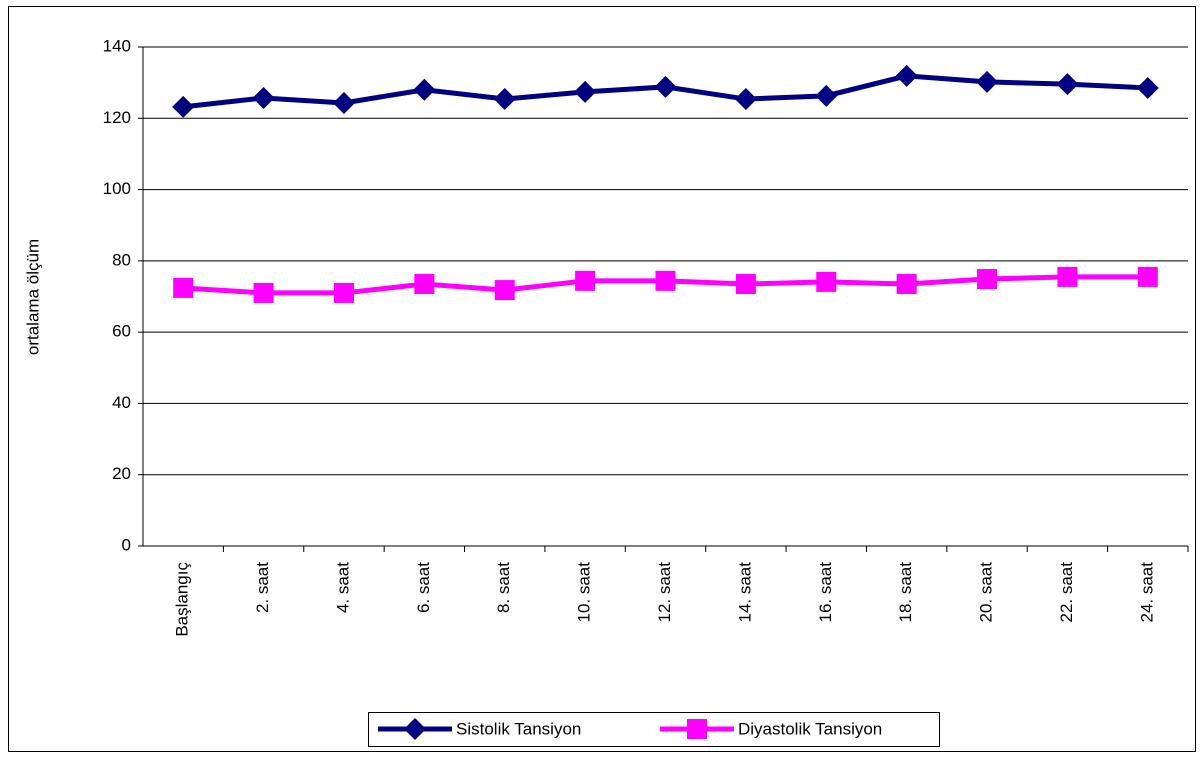 The width and height of the screenshot is (1204, 758). What do you see at coordinates (1146, 592) in the screenshot?
I see `x-tick-label: 24. saat` at bounding box center [1146, 592].